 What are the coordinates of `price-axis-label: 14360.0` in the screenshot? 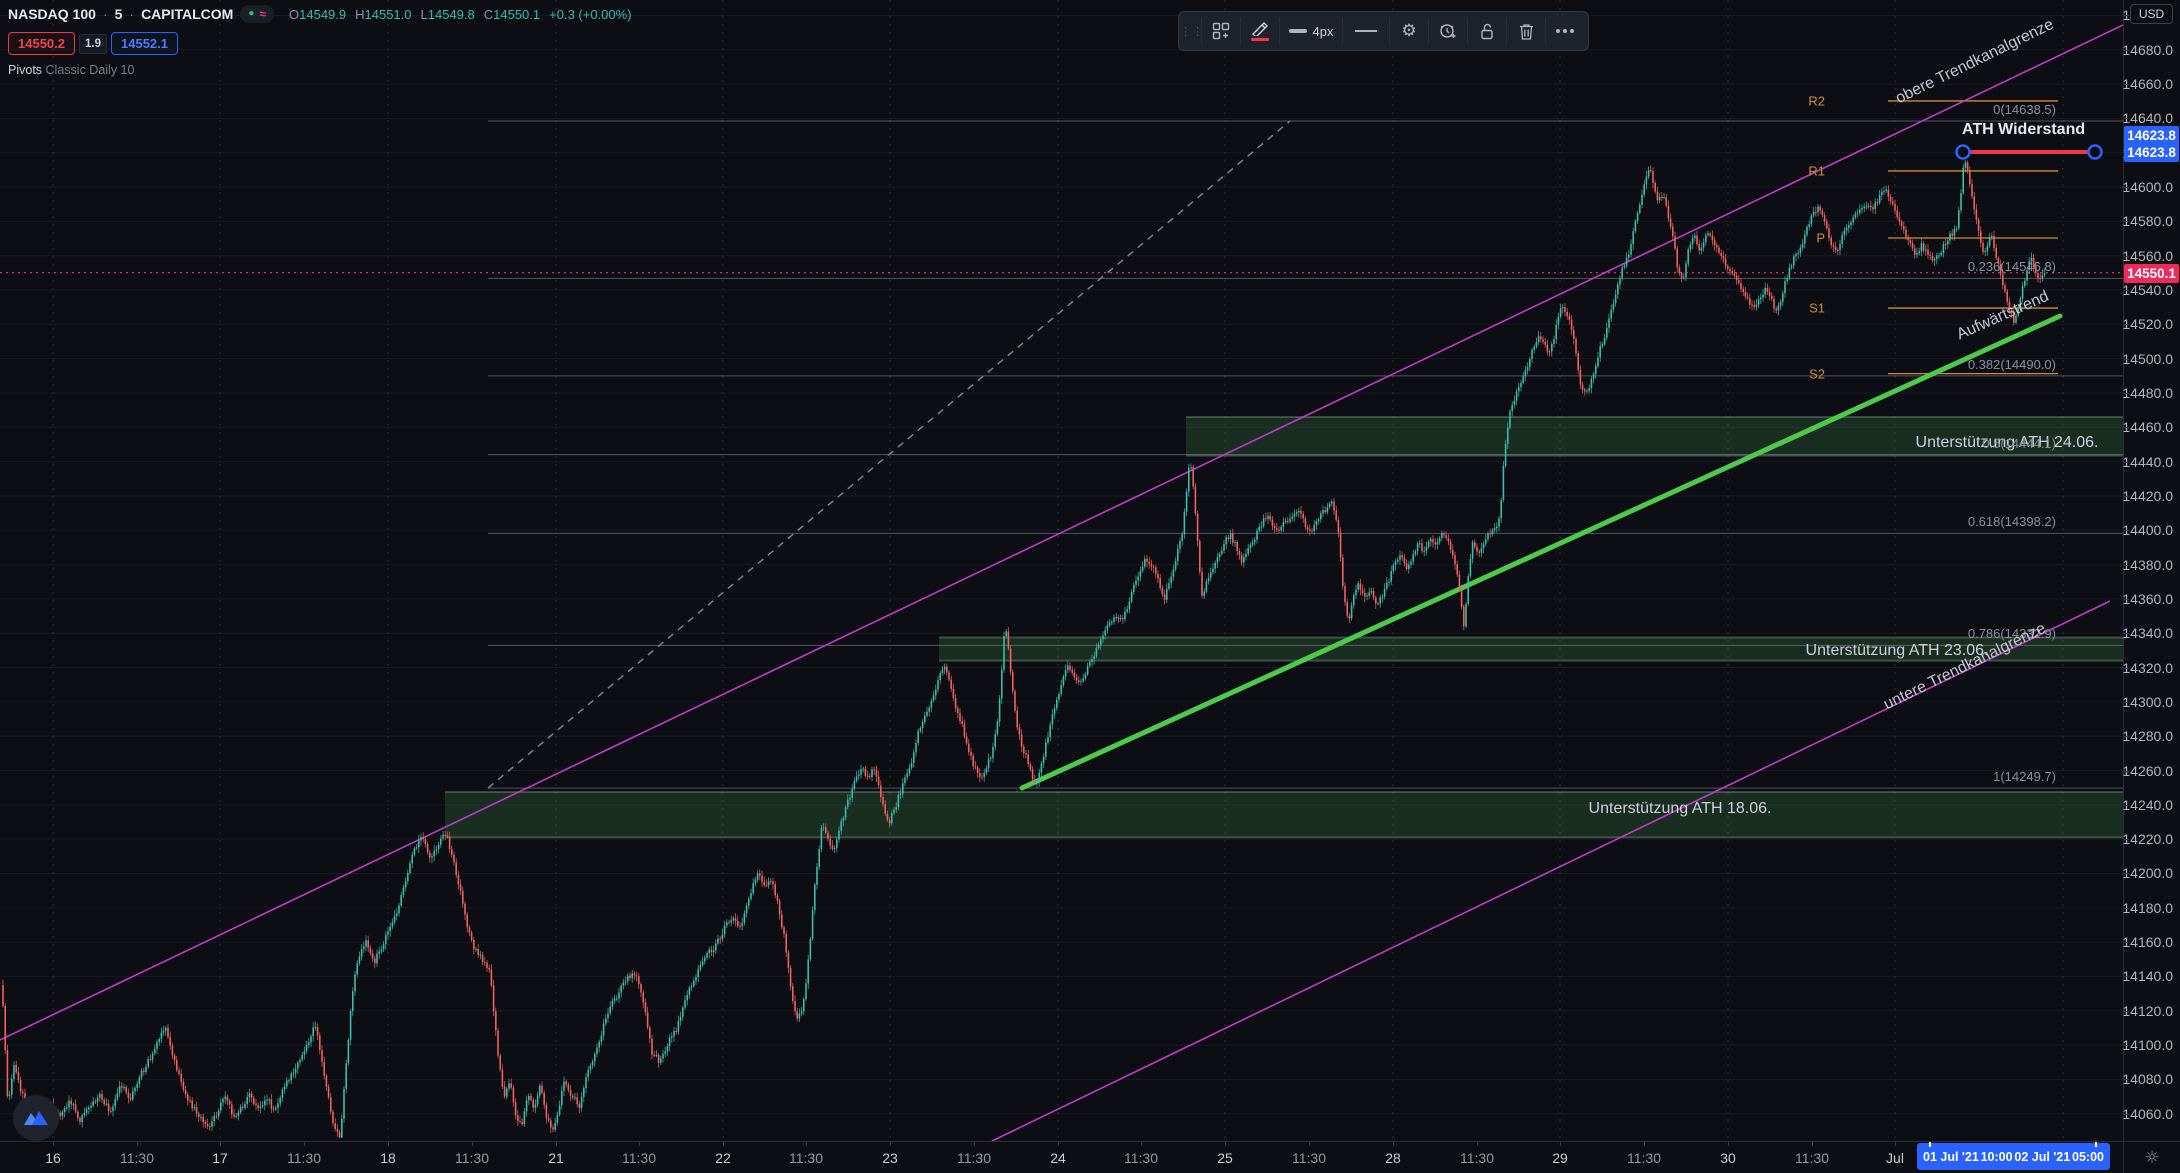 It's located at (2147, 598).